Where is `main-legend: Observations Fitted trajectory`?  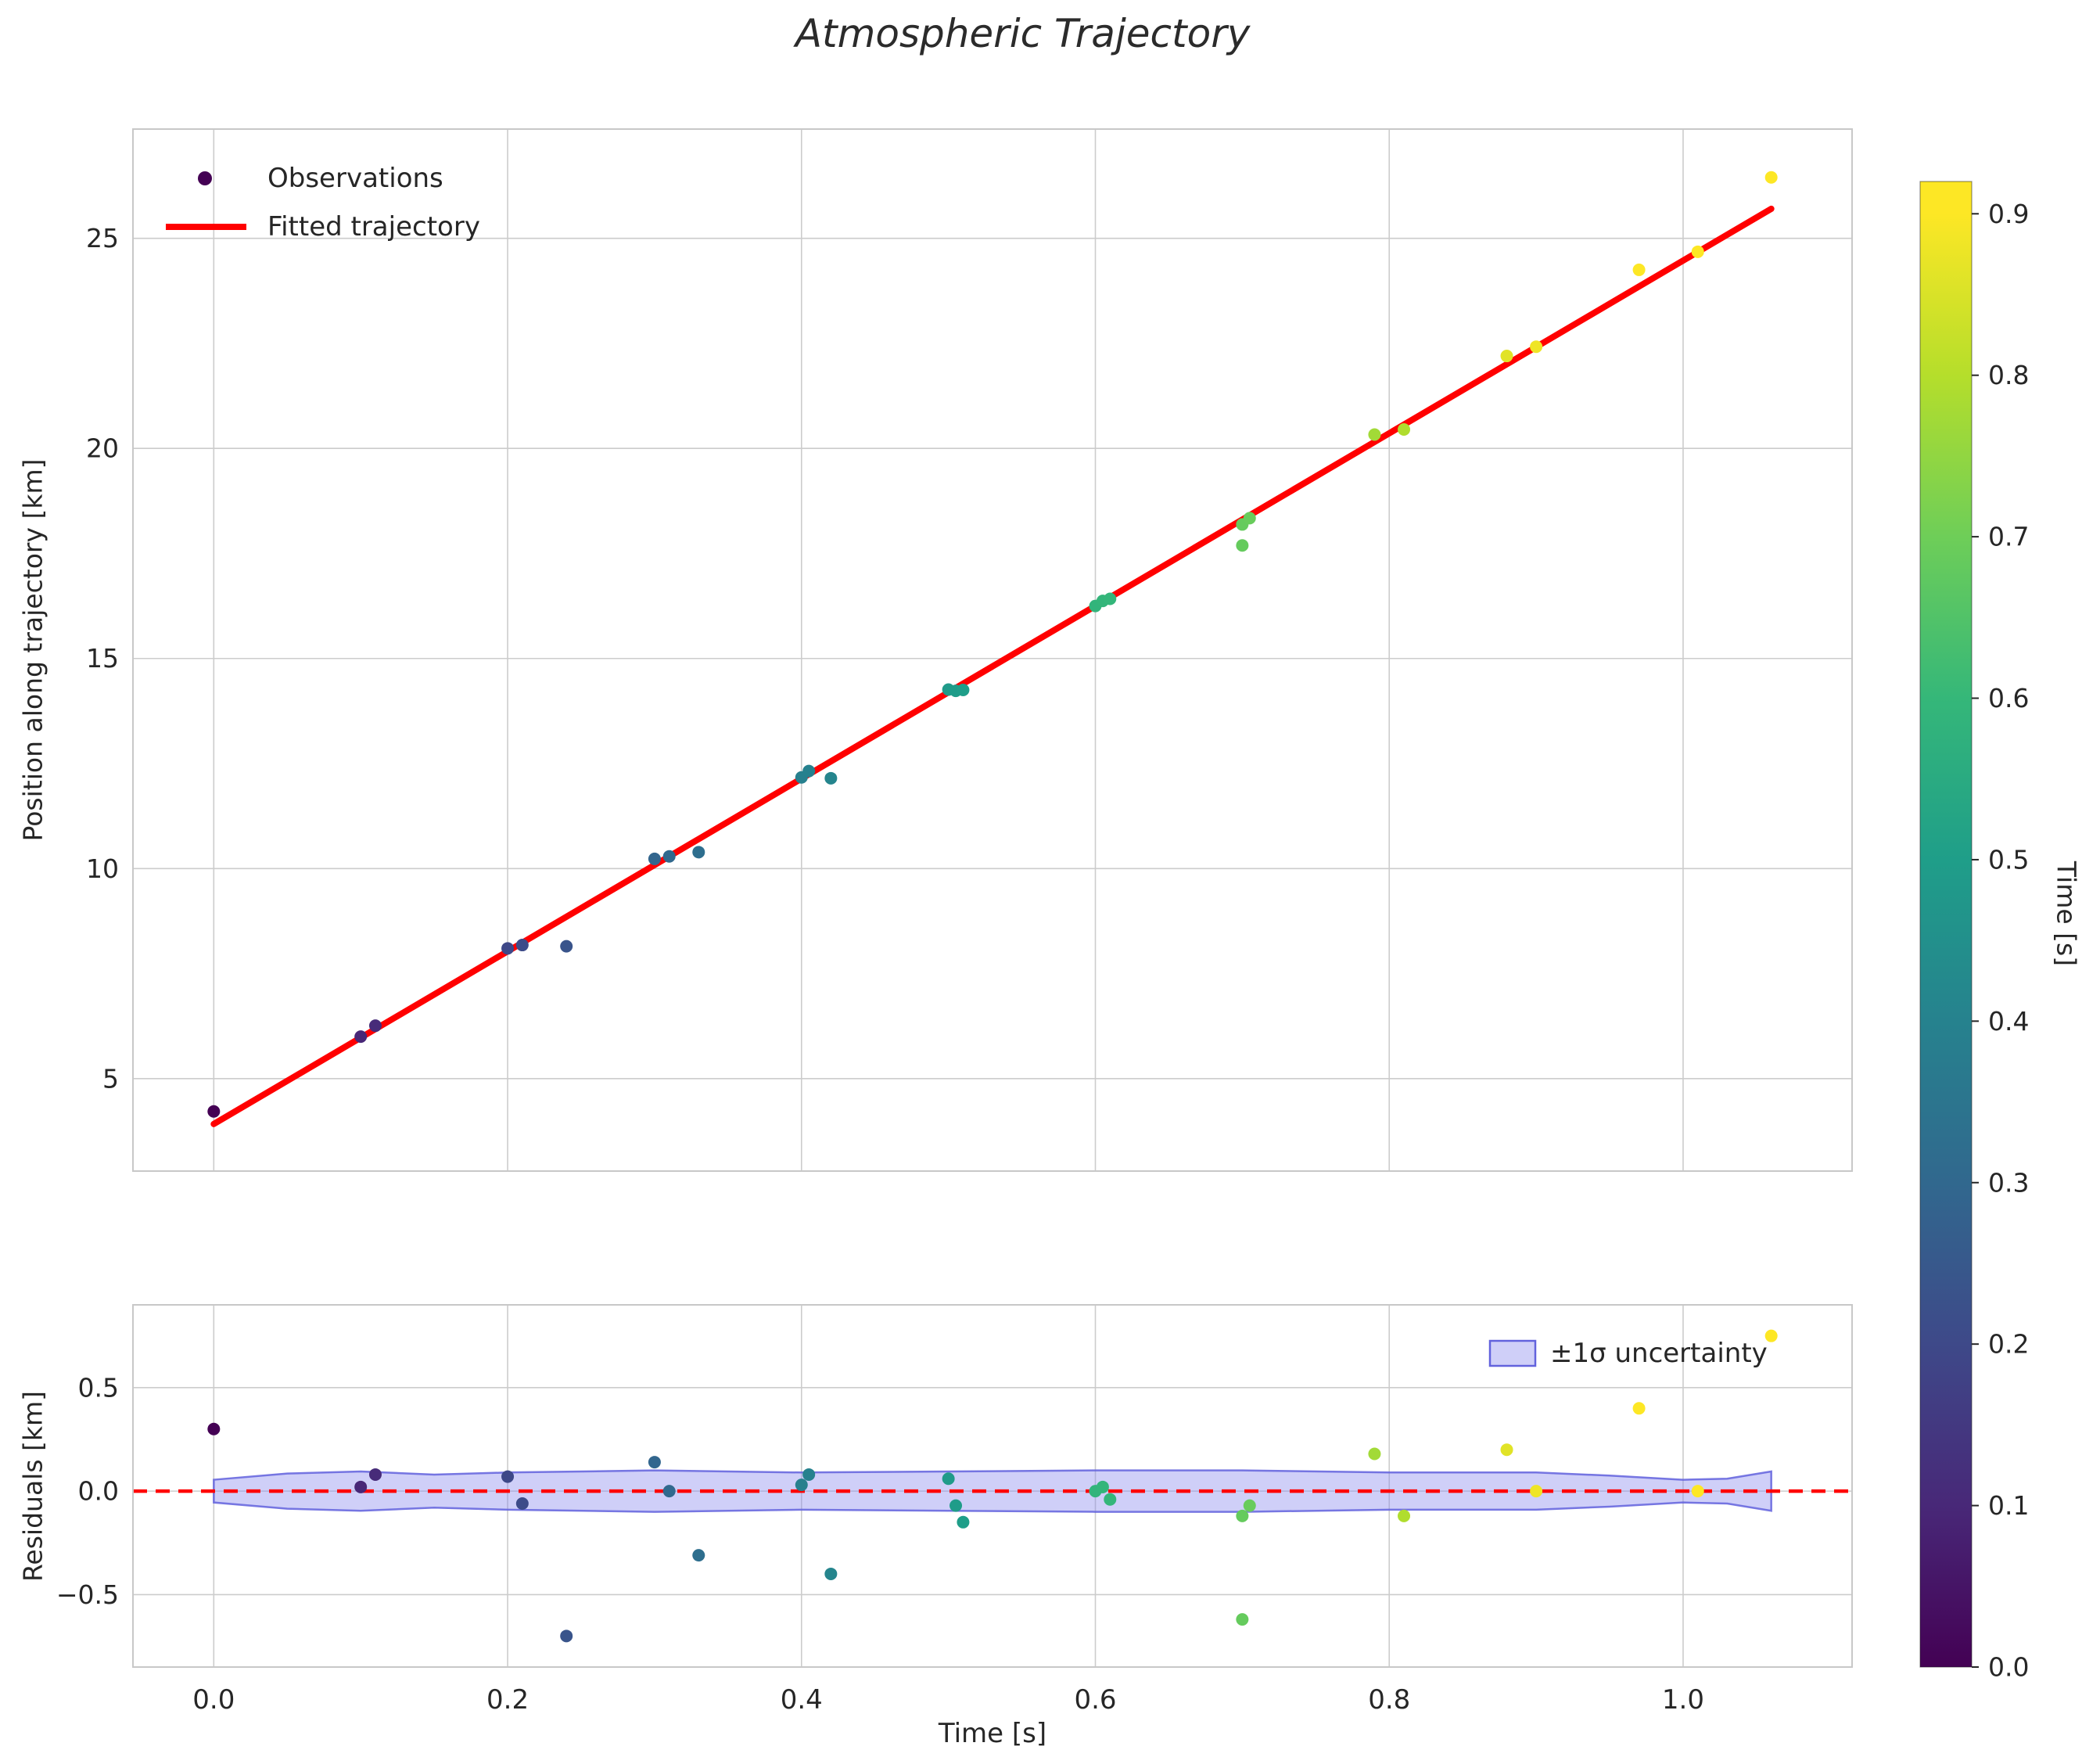 main-legend: Observations Fitted trajectory is located at coordinates (323, 203).